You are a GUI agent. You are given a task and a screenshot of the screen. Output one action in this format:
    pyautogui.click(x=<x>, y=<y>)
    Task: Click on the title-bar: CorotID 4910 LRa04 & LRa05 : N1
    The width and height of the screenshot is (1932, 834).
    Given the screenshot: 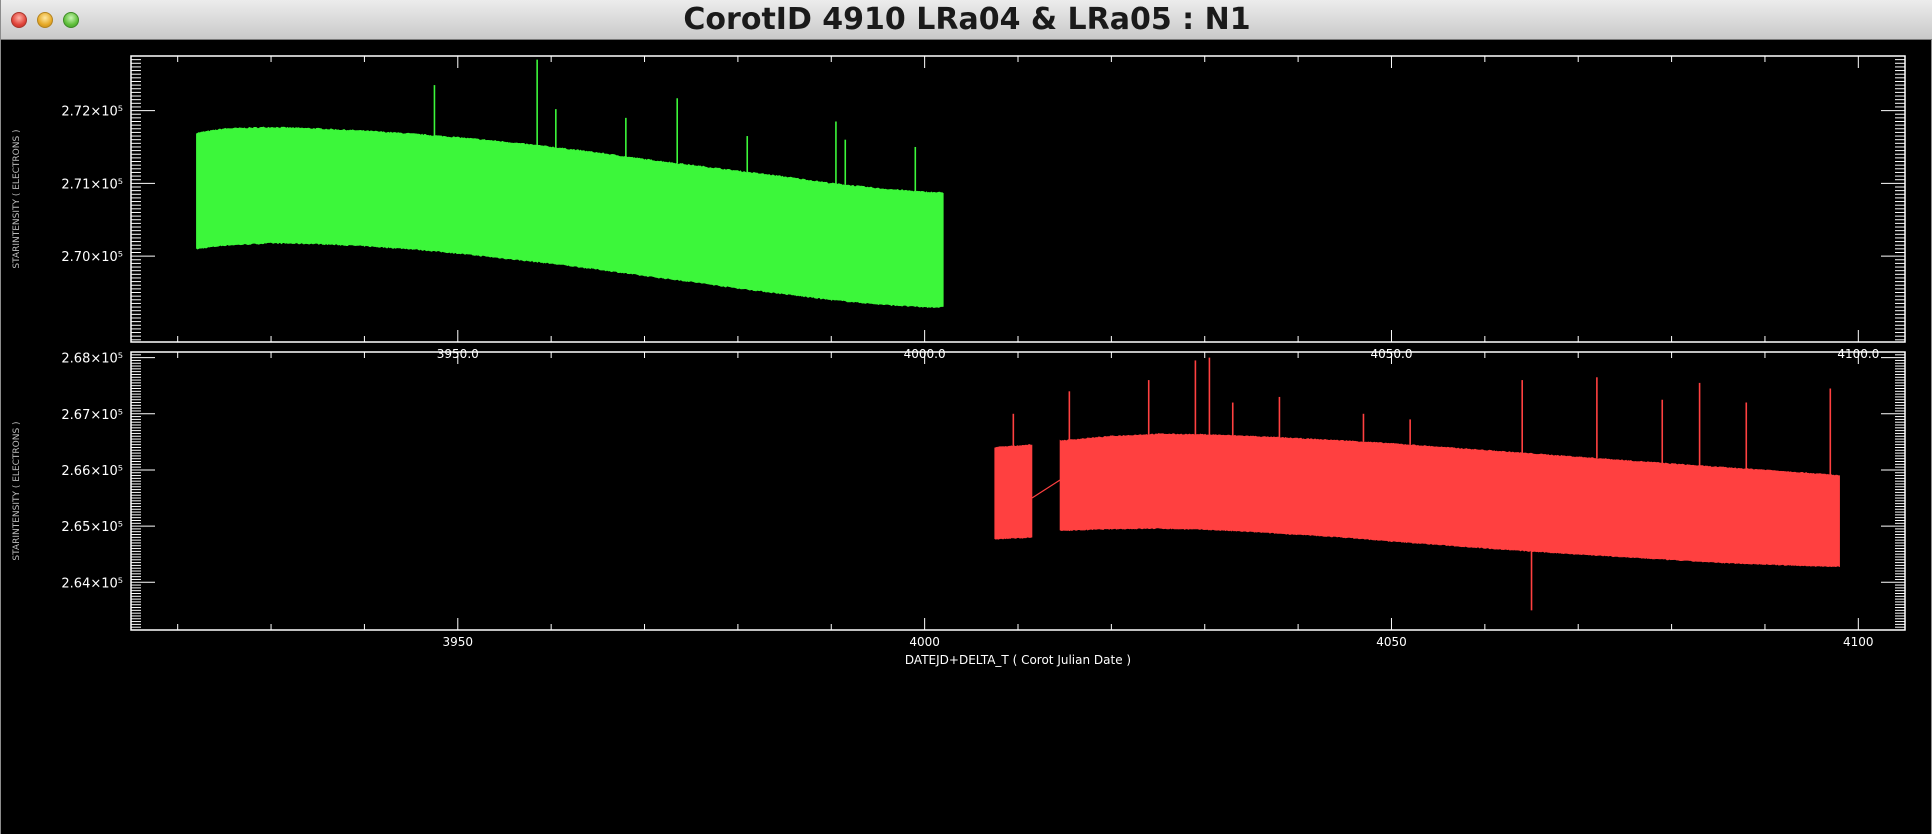 What is the action you would take?
    pyautogui.click(x=966, y=20)
    